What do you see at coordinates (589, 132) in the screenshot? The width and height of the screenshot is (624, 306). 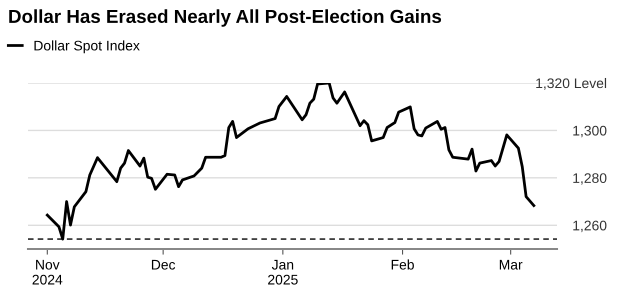 I see `y-tick-label: 1,300` at bounding box center [589, 132].